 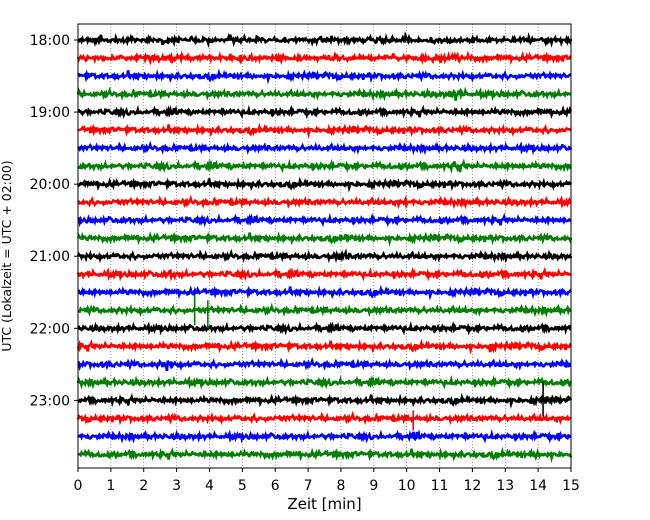 What do you see at coordinates (50, 401) in the screenshot?
I see `y-tick-label: 23:00` at bounding box center [50, 401].